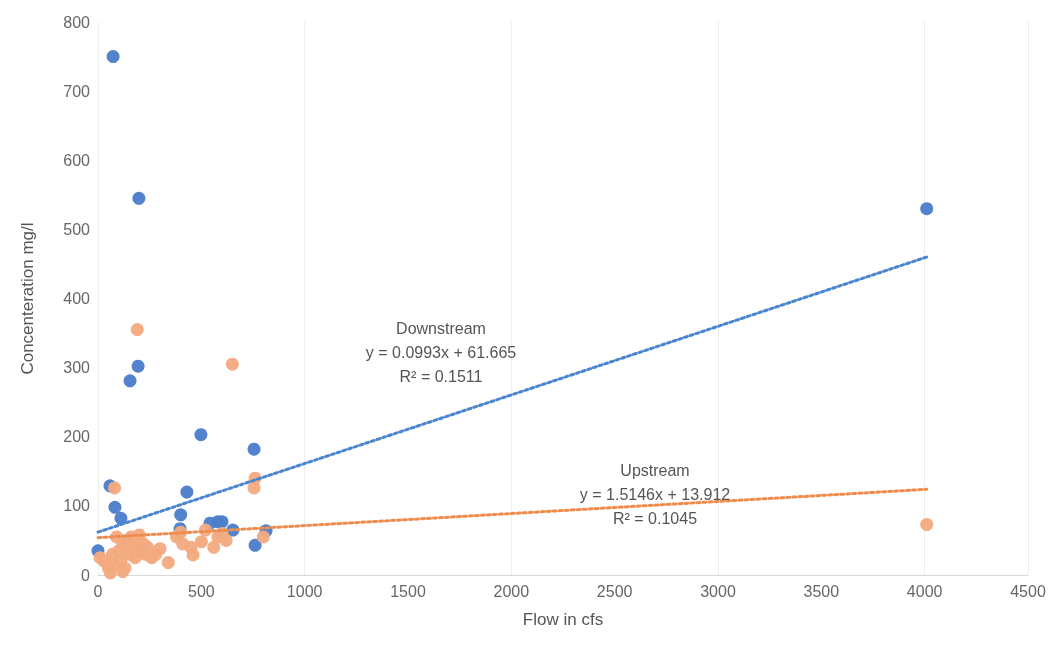  I want to click on y-tick-label: 200, so click(77, 437).